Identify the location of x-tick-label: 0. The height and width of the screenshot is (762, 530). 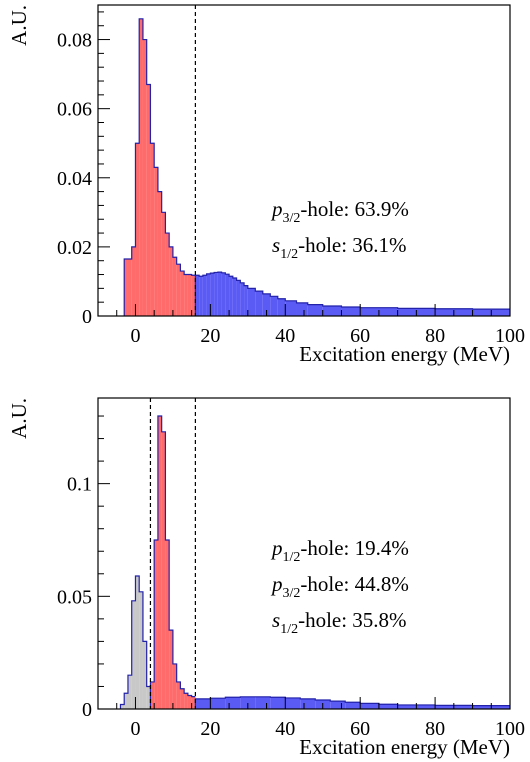
(135, 729).